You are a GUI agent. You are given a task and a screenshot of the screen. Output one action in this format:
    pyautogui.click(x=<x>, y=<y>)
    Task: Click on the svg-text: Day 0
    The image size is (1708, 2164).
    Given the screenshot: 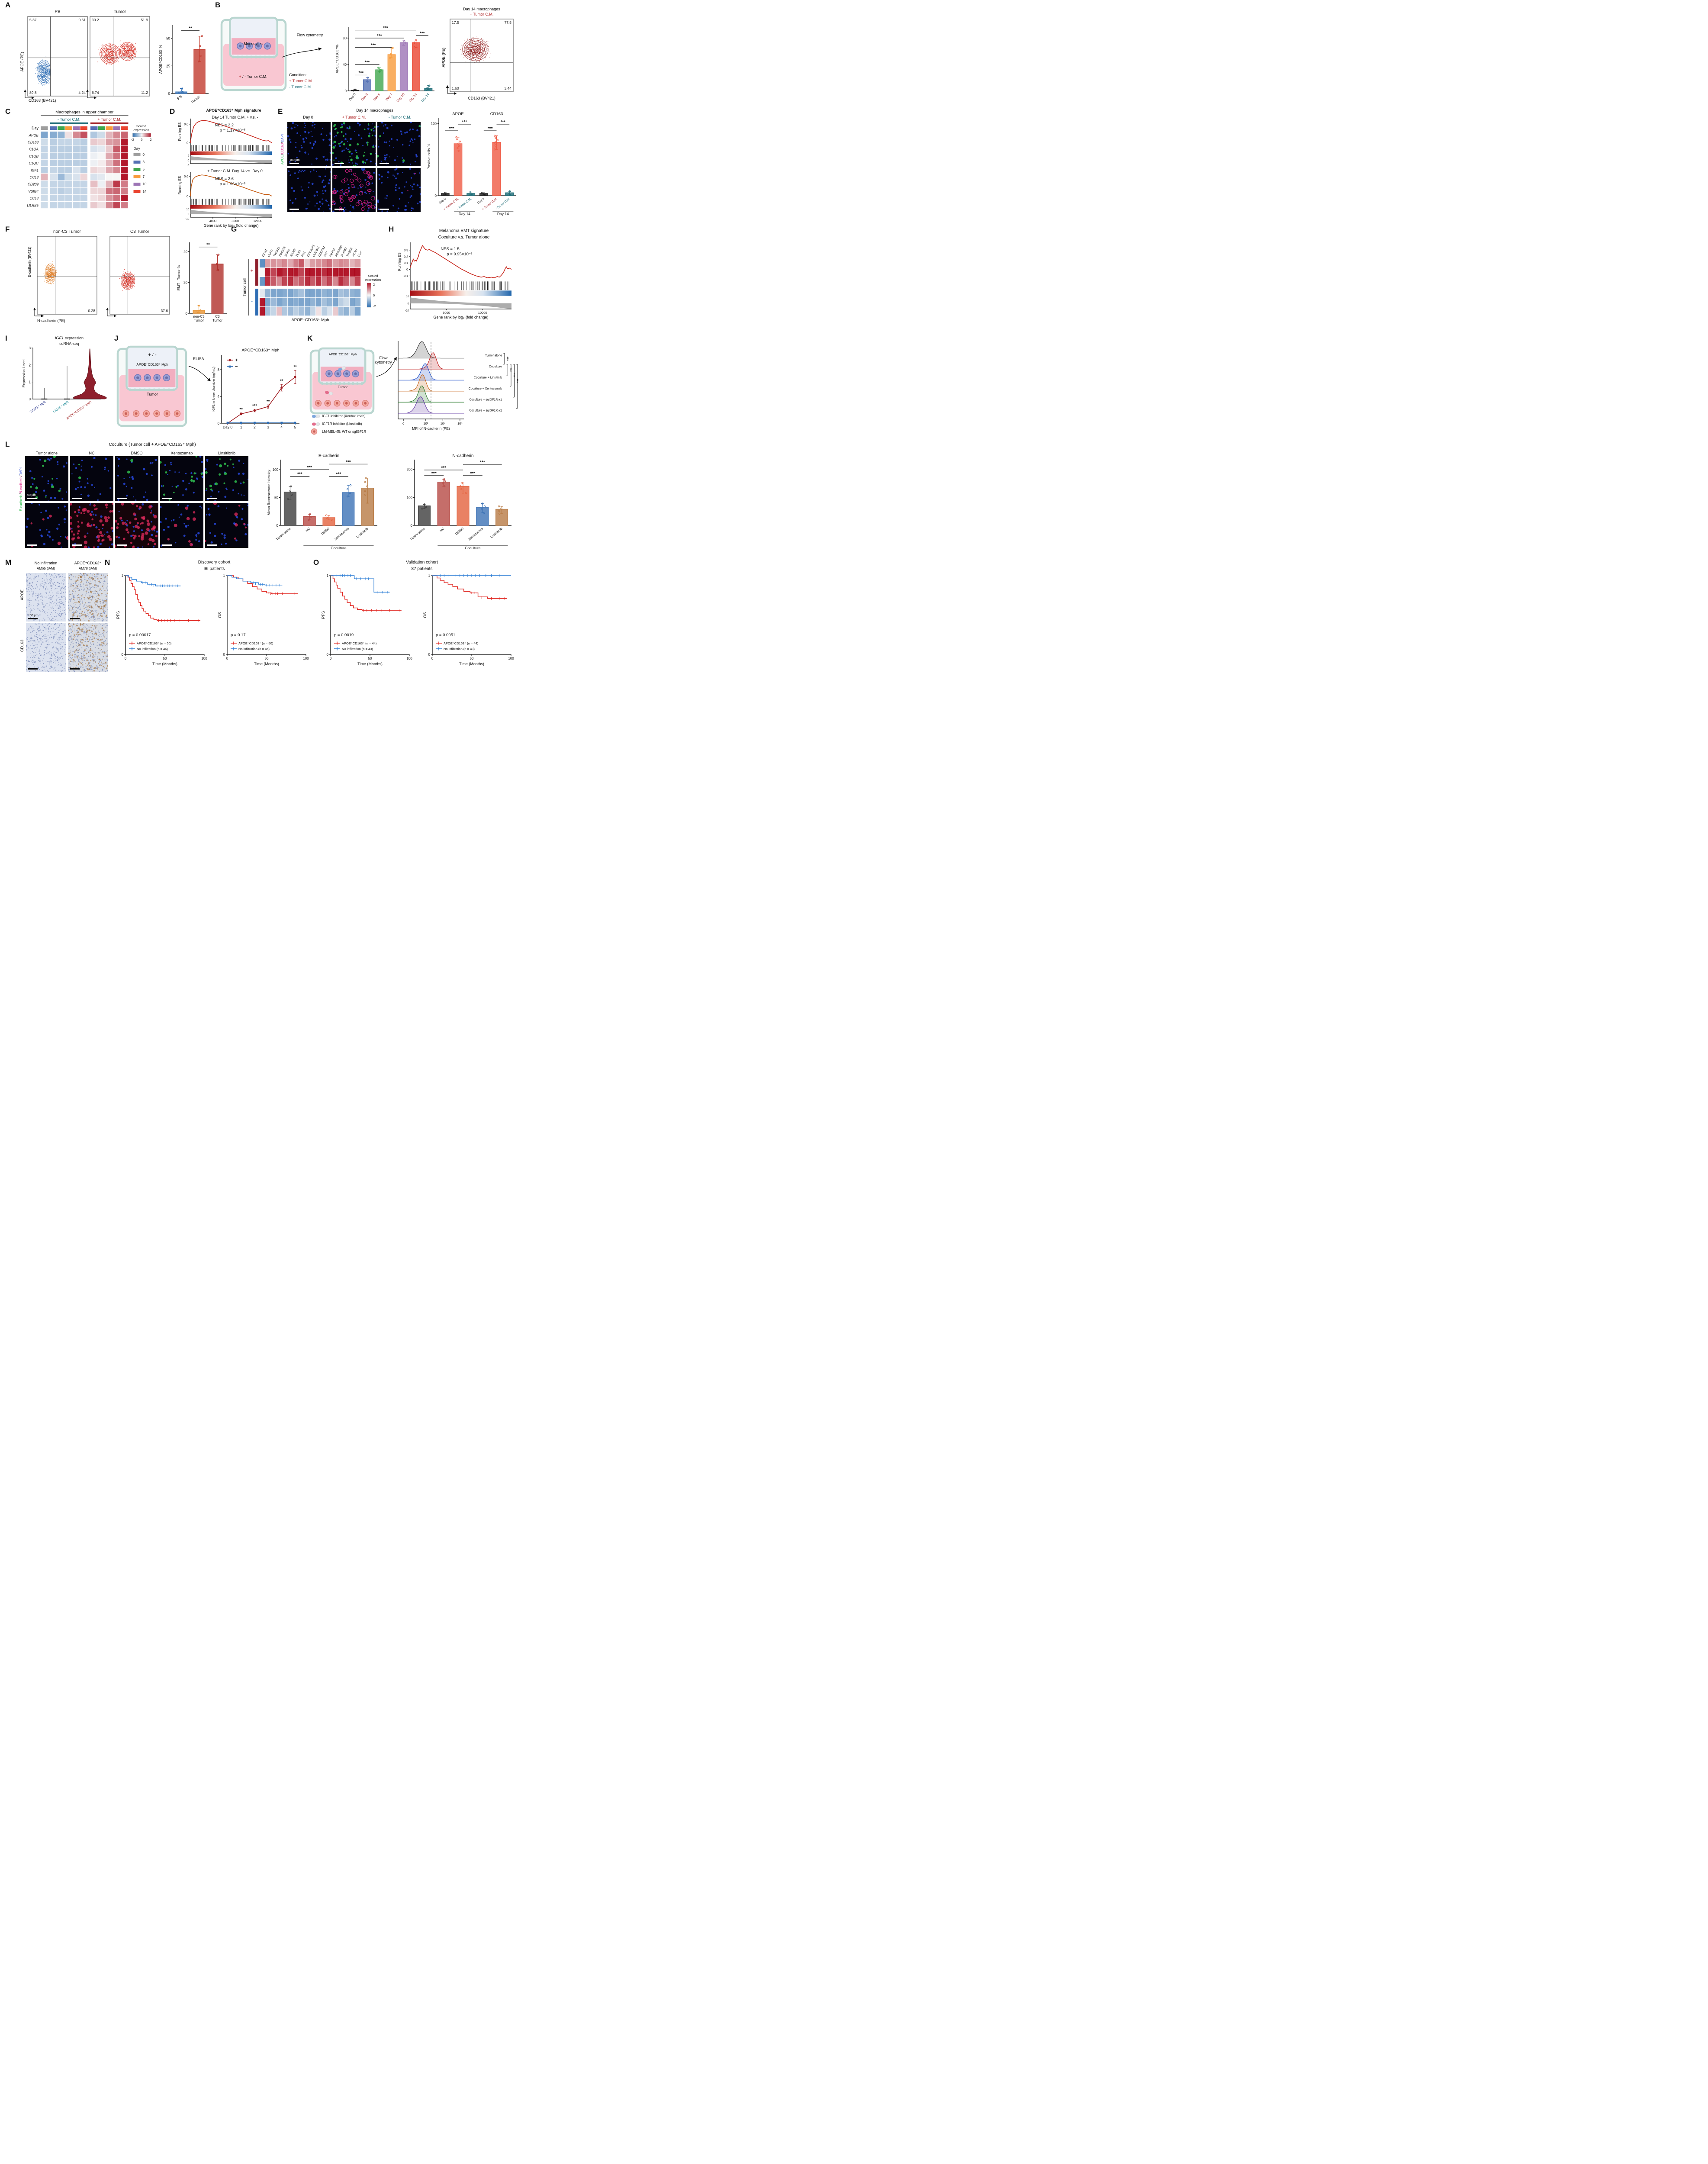 What is the action you would take?
    pyautogui.click(x=442, y=201)
    